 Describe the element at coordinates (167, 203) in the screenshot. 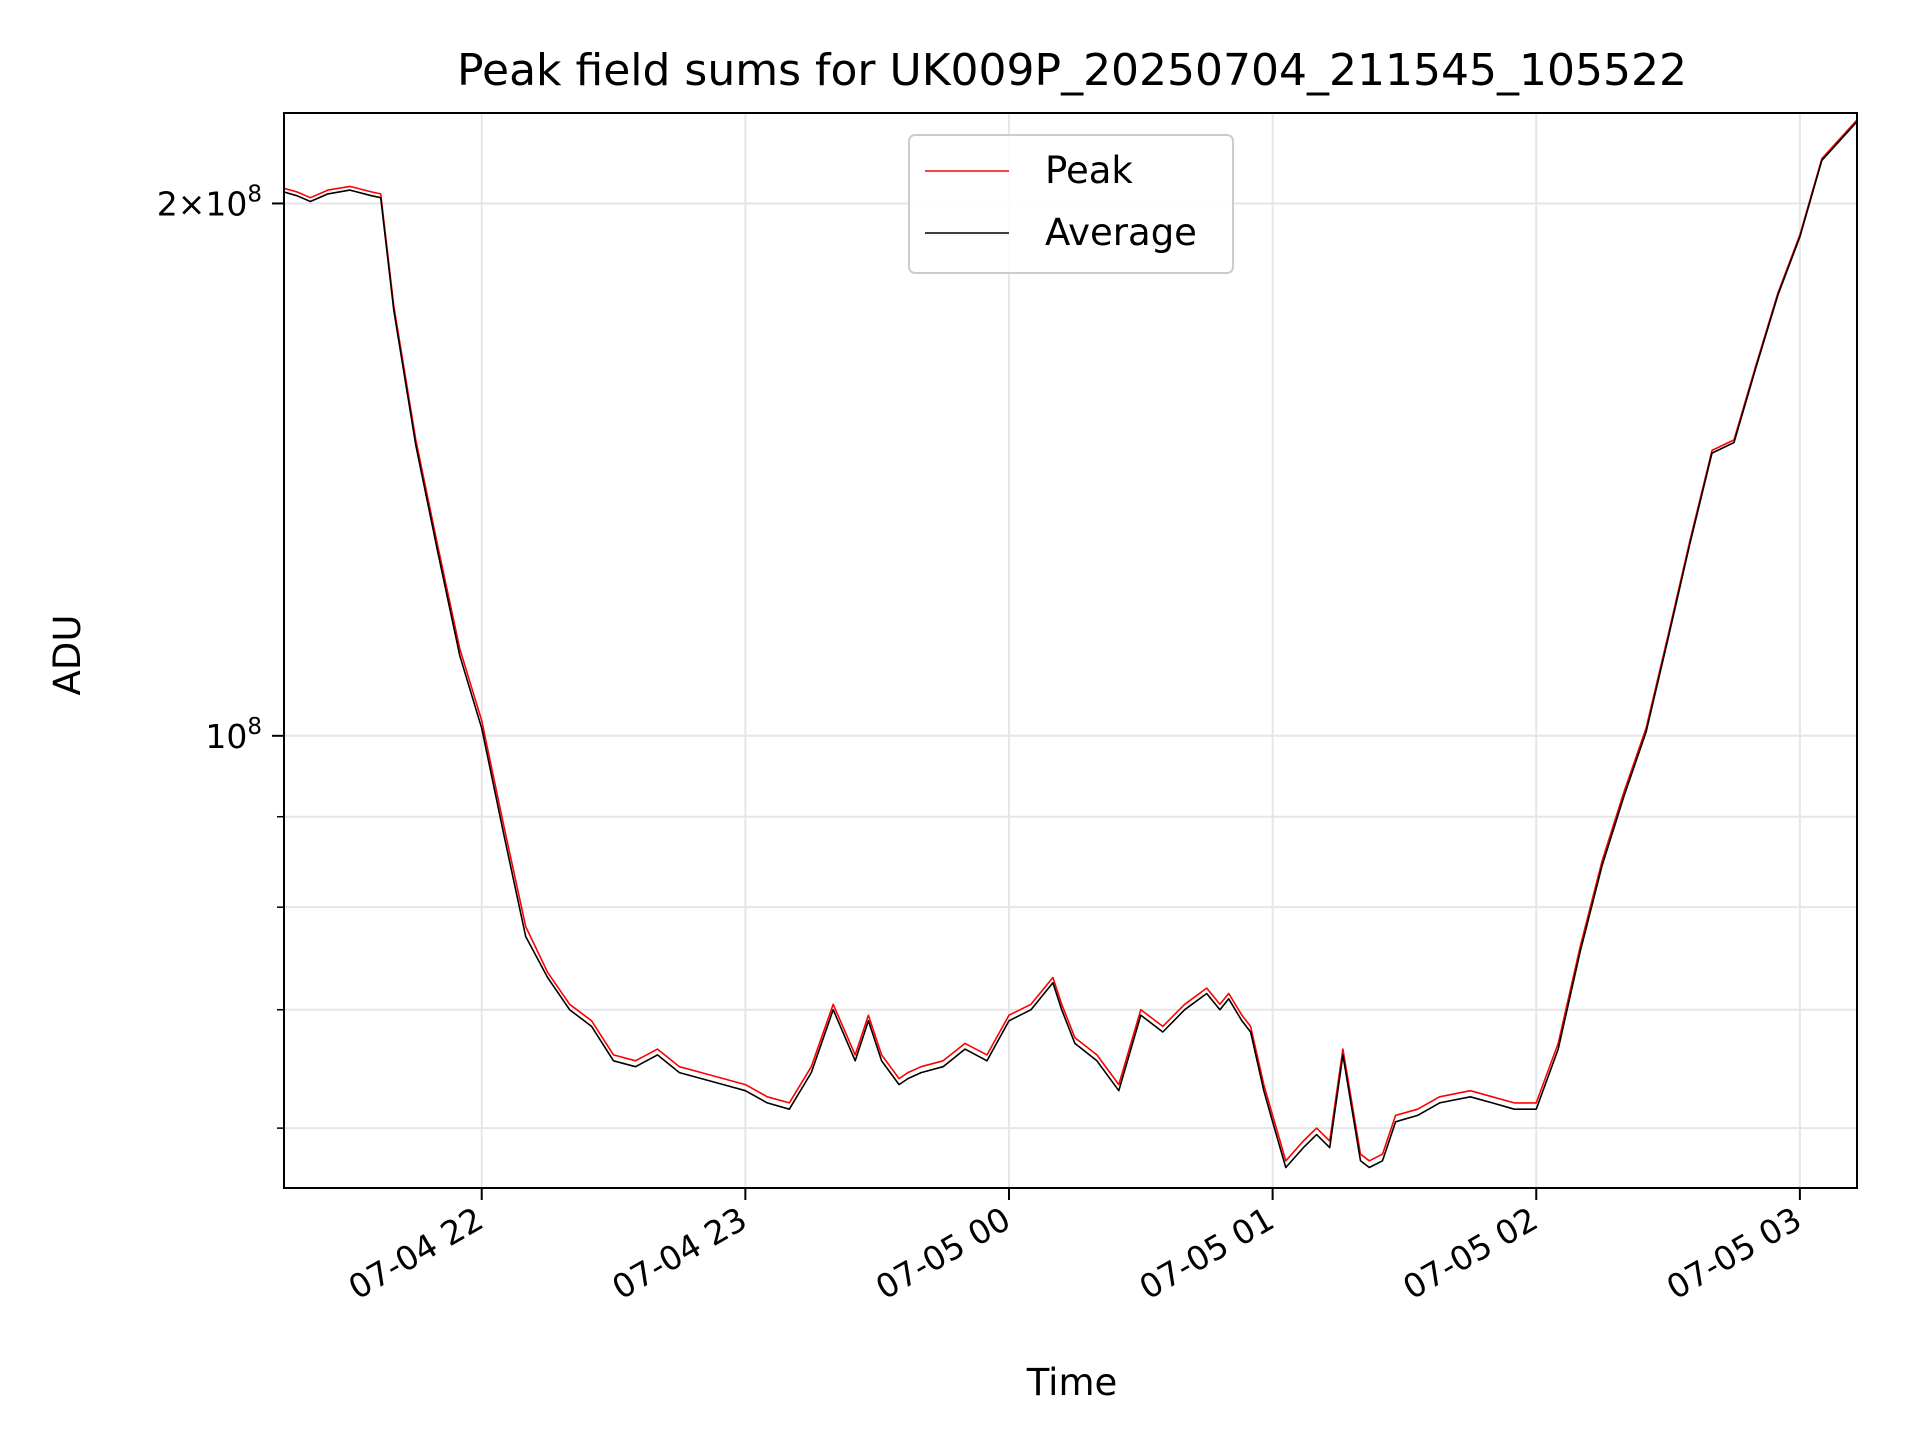

I see `y-tick-mantissa: 2` at that location.